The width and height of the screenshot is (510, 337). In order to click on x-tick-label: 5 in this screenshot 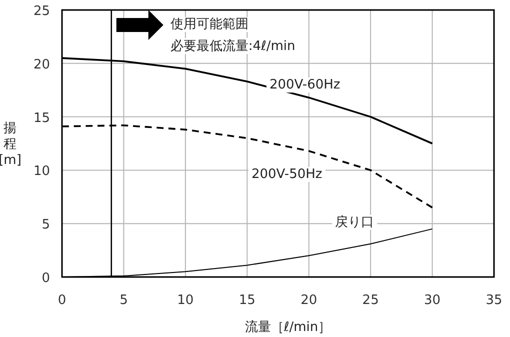, I will do `click(124, 300)`.